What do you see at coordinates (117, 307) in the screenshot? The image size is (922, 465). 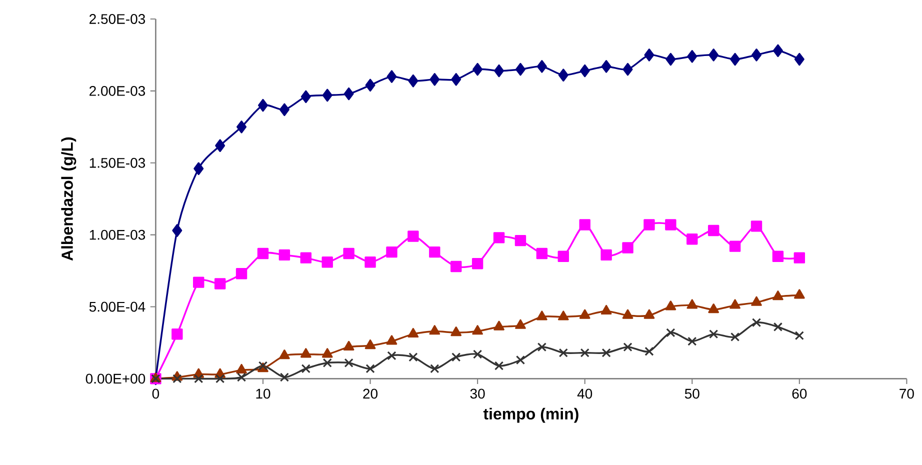 I see `y-tick-label: 5.00E-04` at bounding box center [117, 307].